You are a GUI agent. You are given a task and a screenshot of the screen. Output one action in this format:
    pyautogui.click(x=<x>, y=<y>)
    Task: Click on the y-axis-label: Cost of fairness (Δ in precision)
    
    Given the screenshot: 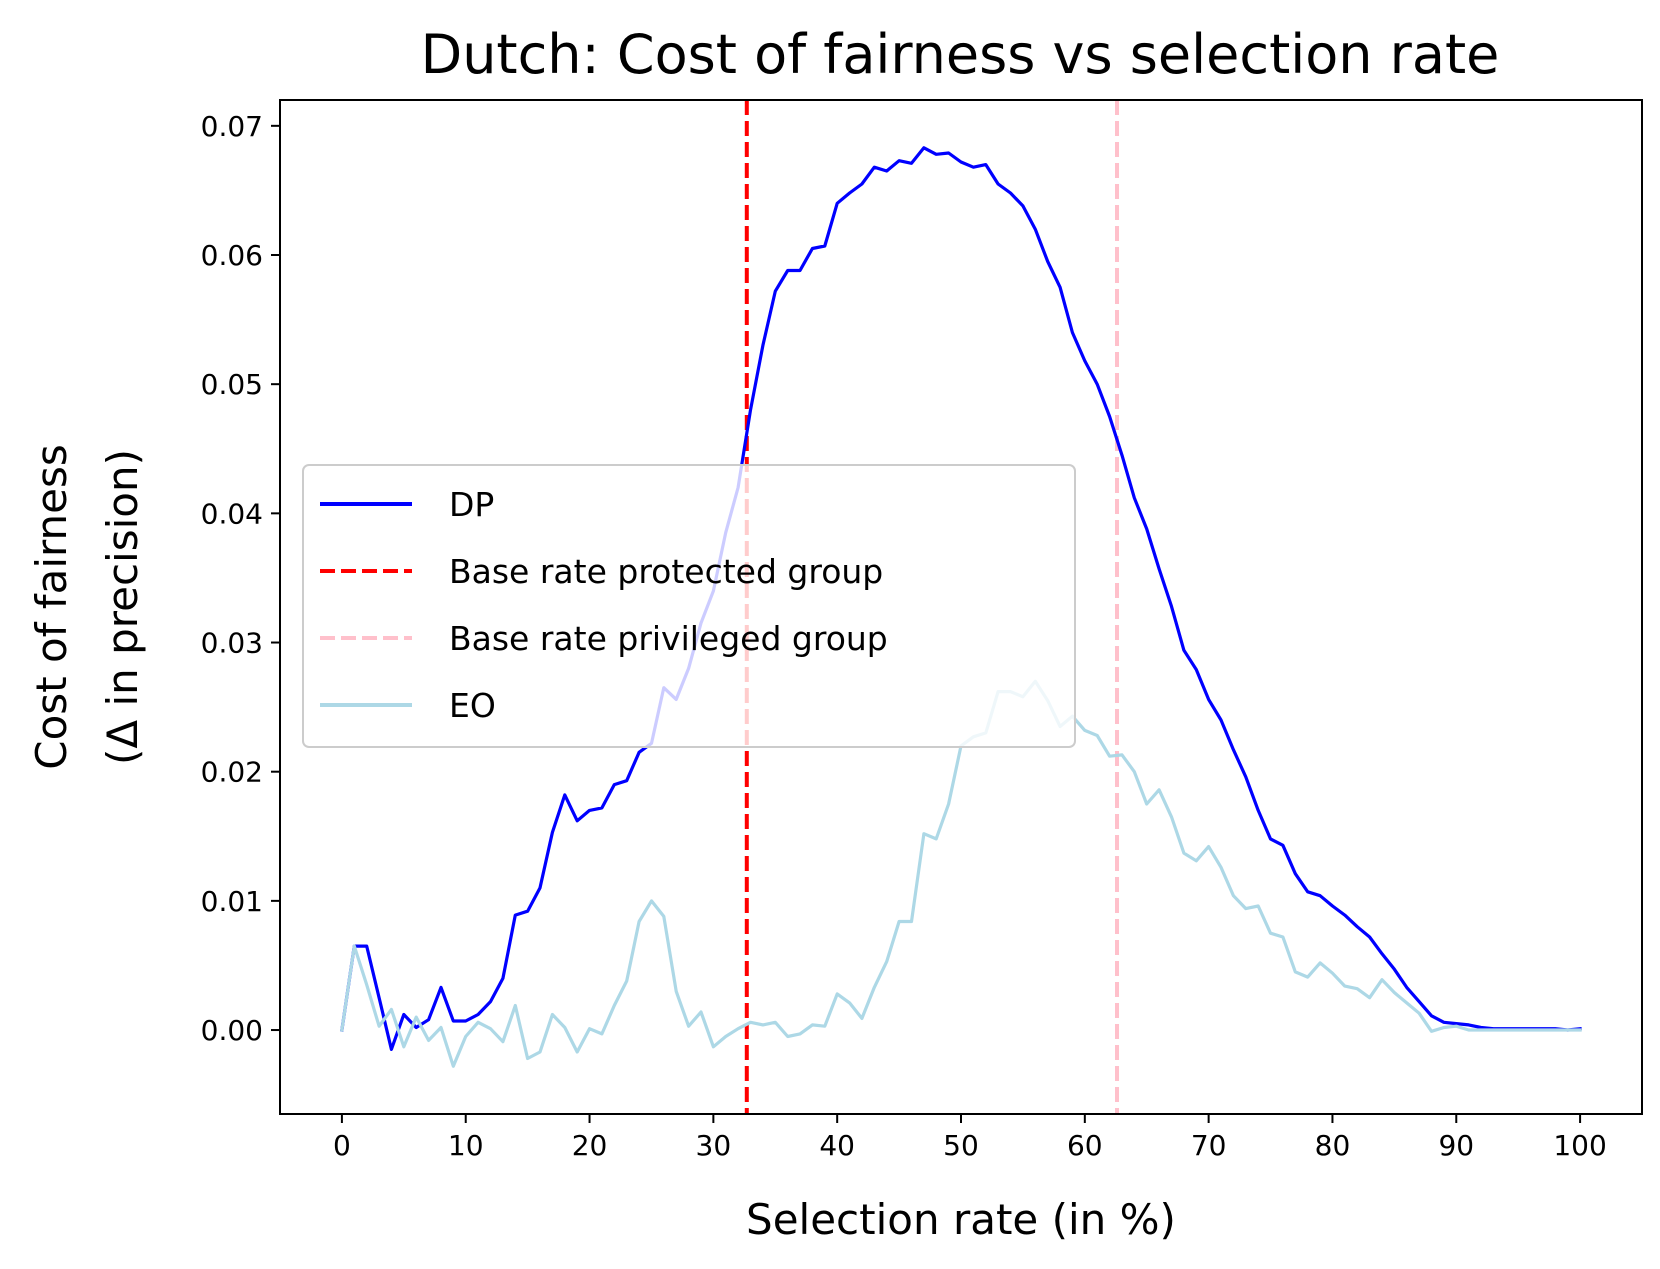 What is the action you would take?
    pyautogui.click(x=87, y=607)
    